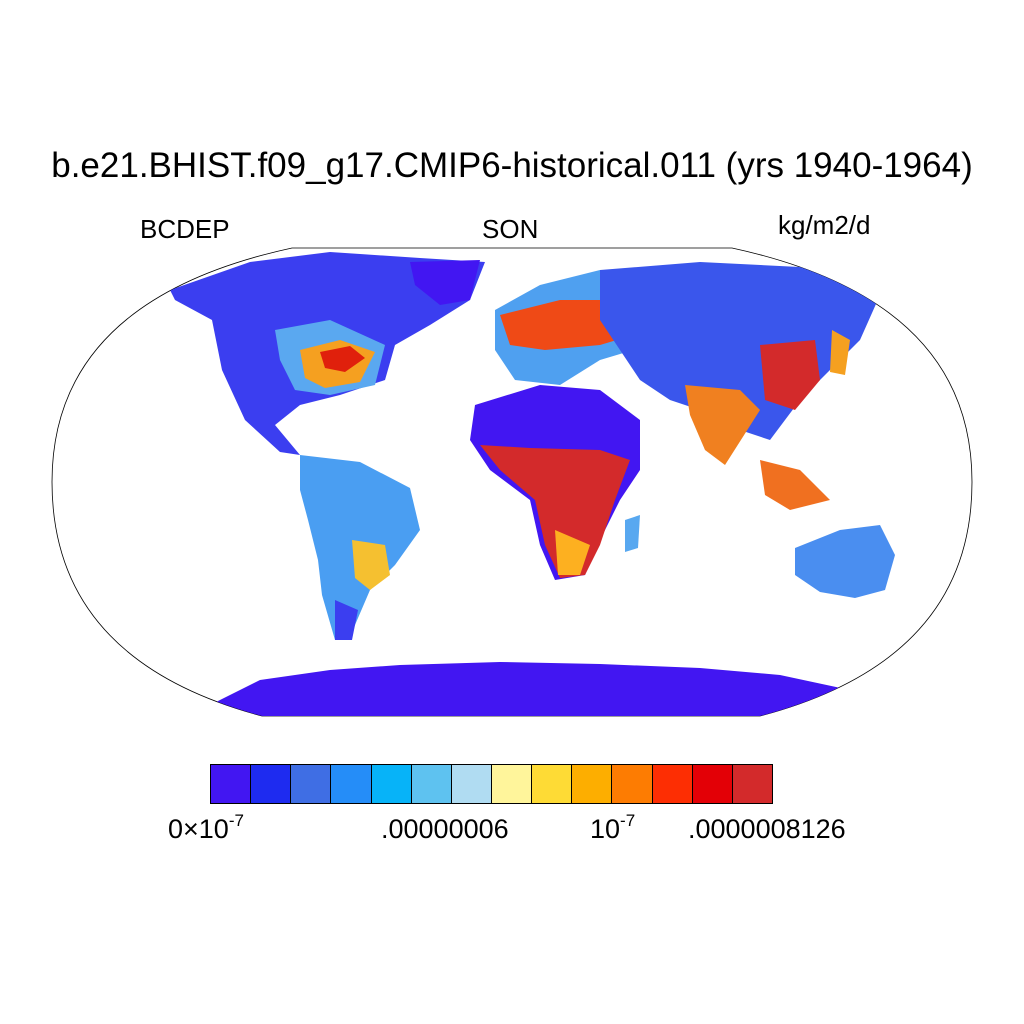 The width and height of the screenshot is (1024, 1024). I want to click on africa-edge, so click(572, 552).